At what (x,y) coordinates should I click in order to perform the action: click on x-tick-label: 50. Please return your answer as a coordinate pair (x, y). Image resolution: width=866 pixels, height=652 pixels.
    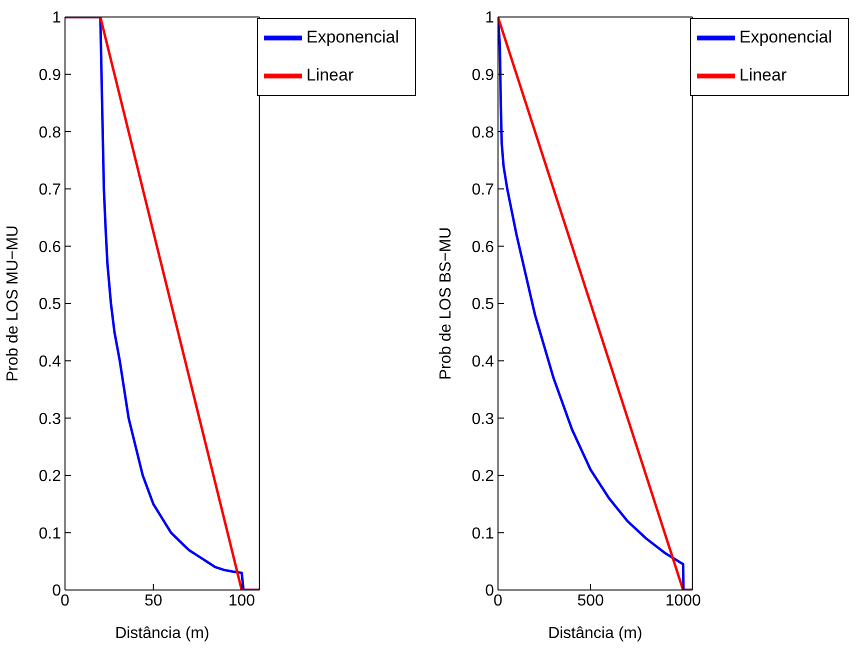
    Looking at the image, I should click on (153, 601).